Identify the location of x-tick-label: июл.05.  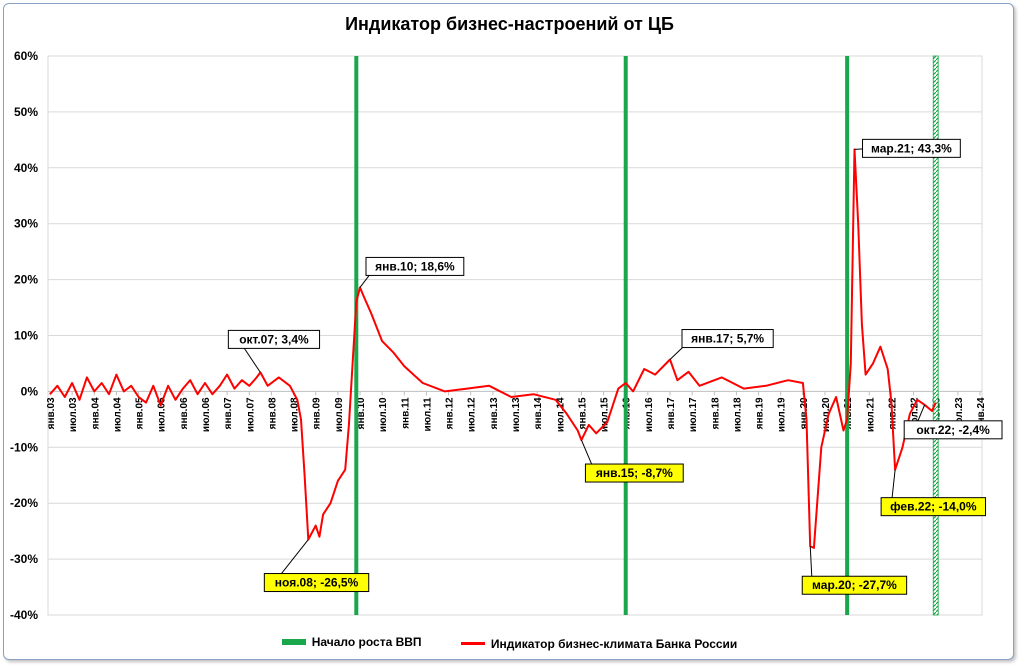
(162, 414).